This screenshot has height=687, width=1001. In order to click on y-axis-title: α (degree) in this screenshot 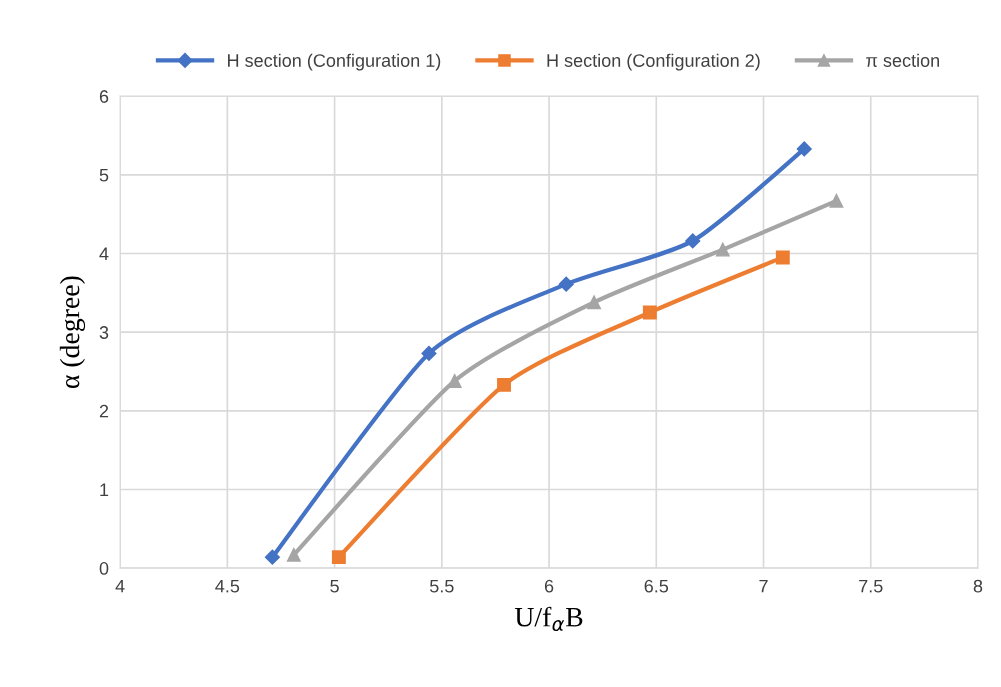, I will do `click(72, 332)`.